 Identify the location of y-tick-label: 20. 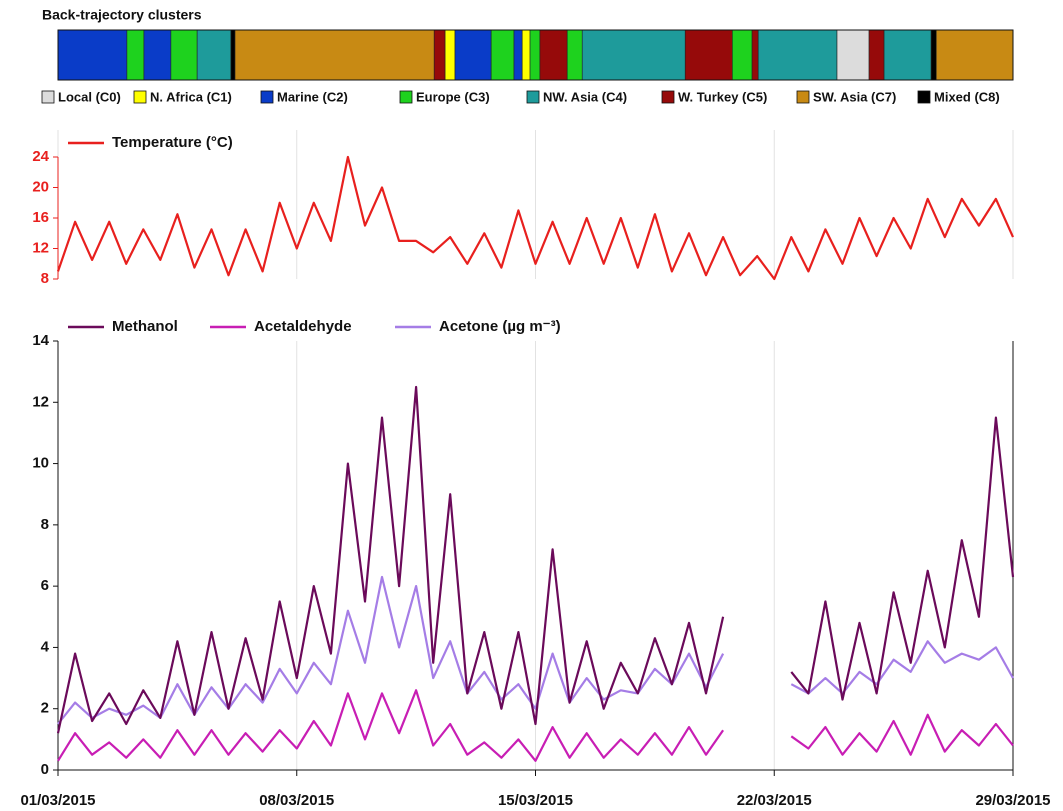
(40, 186).